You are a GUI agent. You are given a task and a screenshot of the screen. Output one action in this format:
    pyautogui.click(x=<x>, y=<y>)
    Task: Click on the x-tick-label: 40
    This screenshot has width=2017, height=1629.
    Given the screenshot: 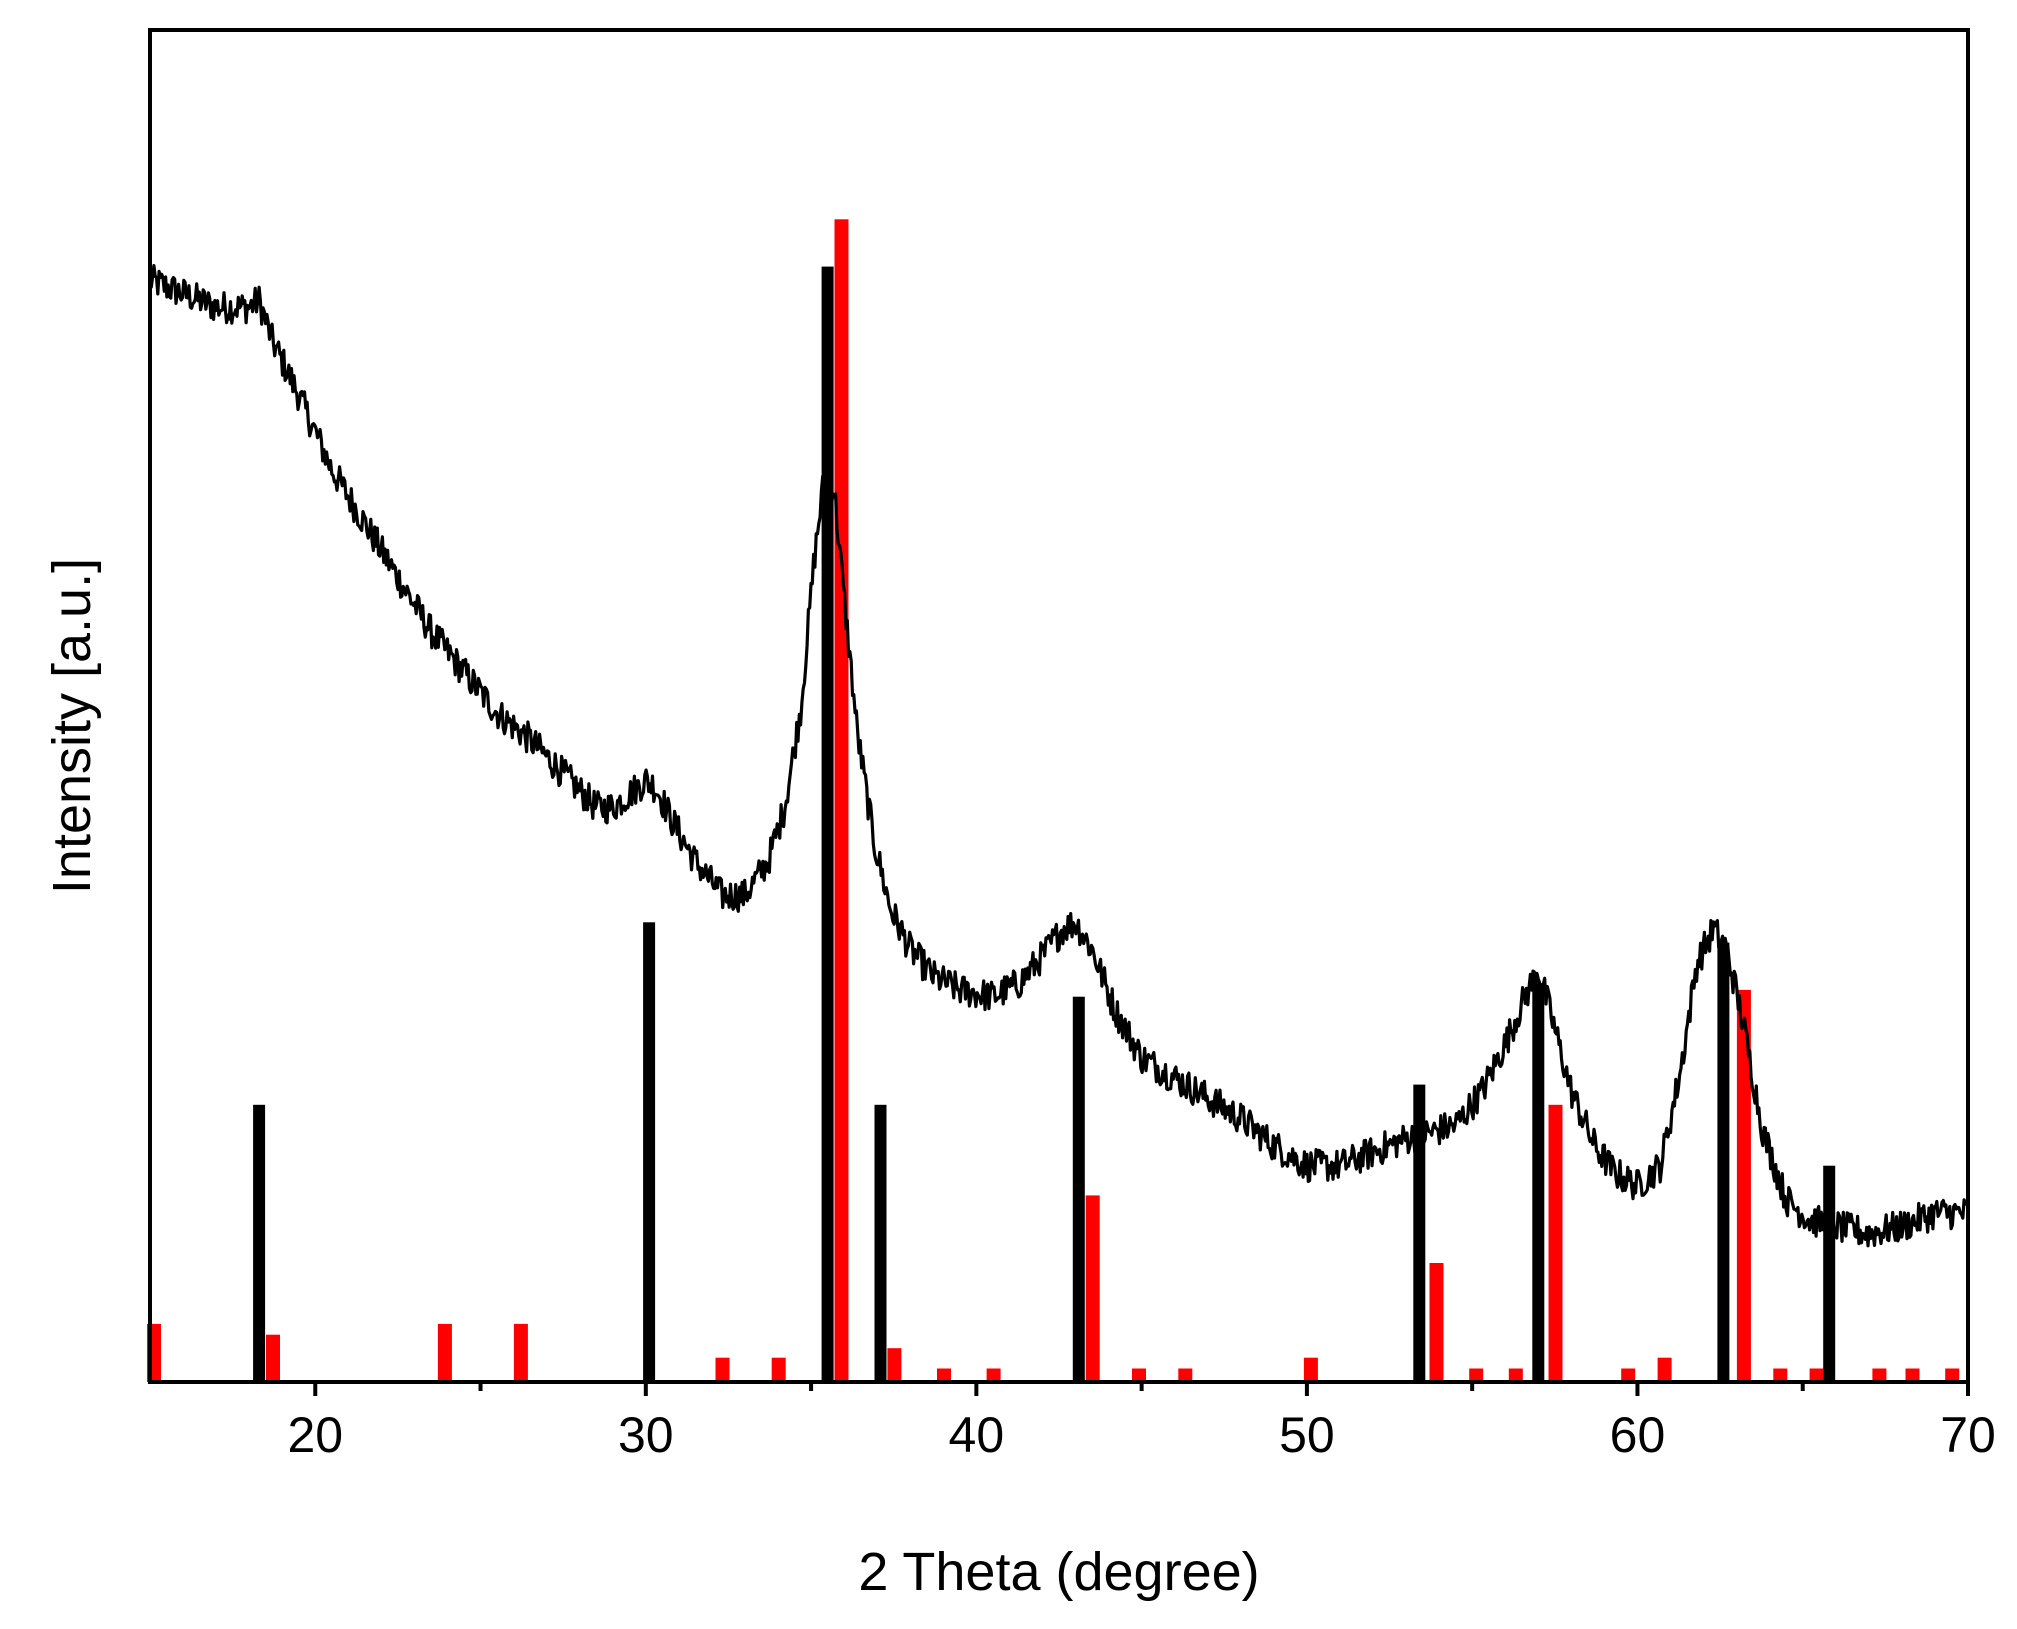 What is the action you would take?
    pyautogui.click(x=977, y=1435)
    